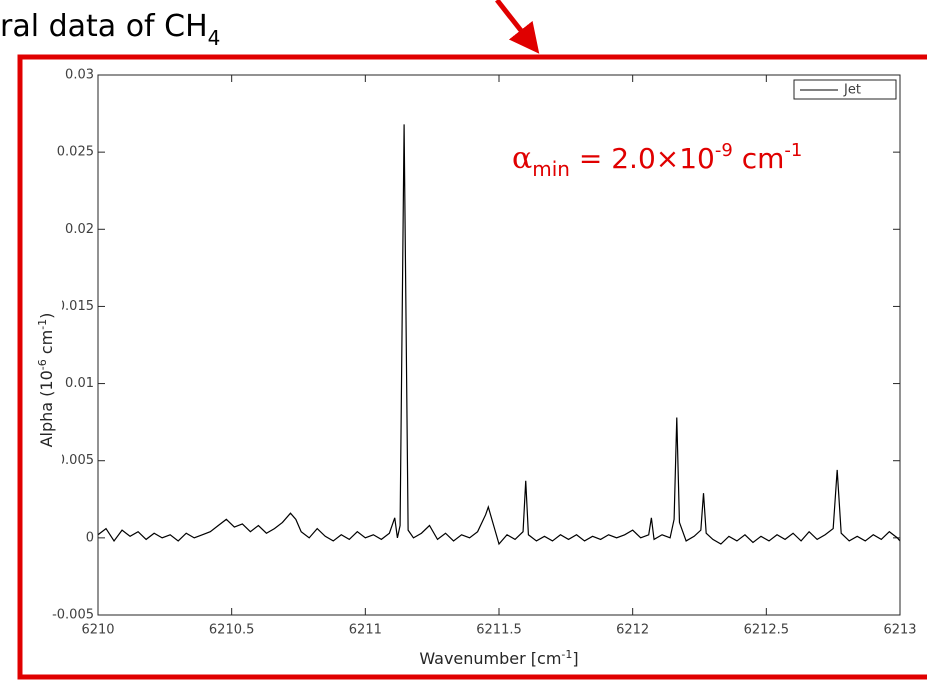 The height and width of the screenshot is (680, 927). I want to click on annotation: αmin = 2.0×10-9 cm-1, so click(657, 160).